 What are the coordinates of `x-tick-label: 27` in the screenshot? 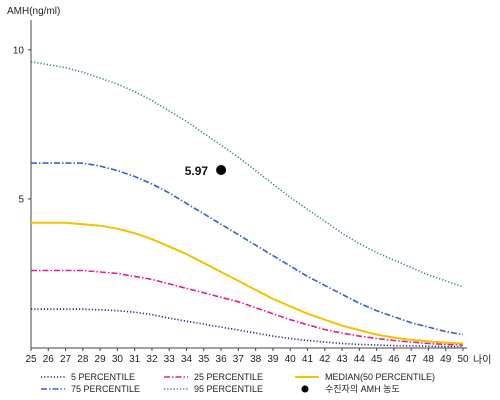 It's located at (66, 359).